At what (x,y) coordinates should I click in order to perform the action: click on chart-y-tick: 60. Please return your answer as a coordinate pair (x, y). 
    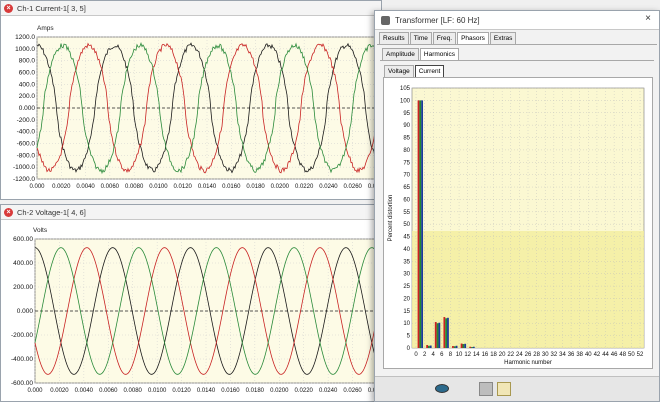
    Looking at the image, I should click on (406, 200).